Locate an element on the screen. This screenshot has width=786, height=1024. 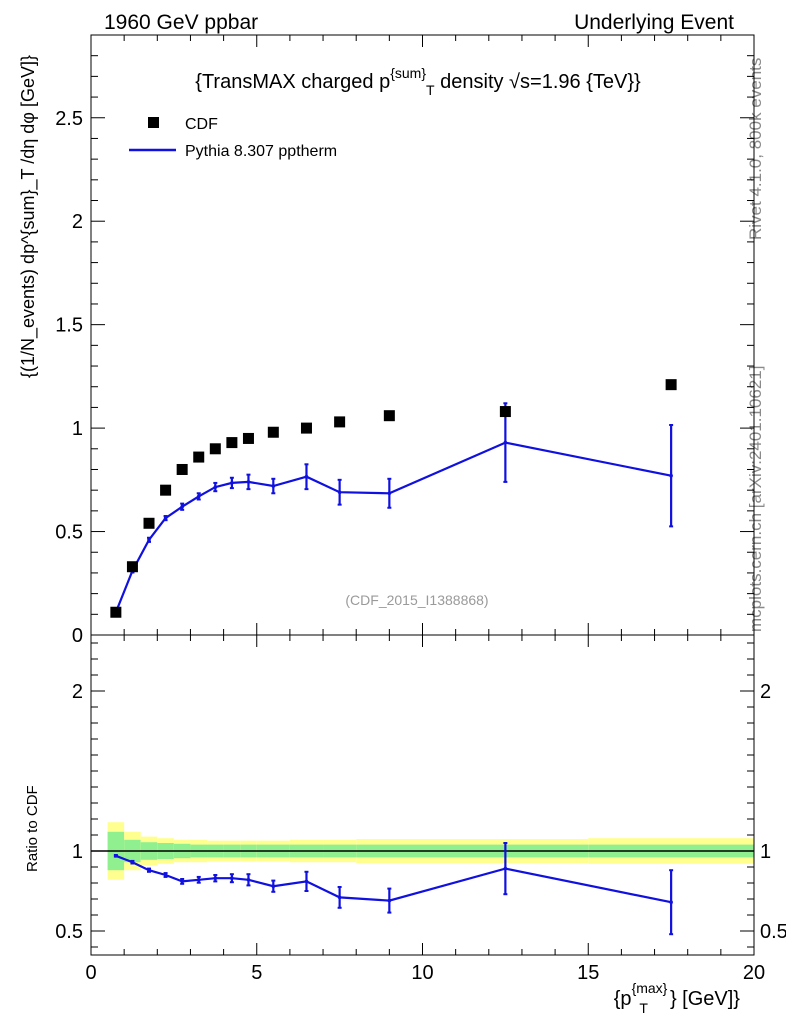
header-left: 1960 GeV ppbar is located at coordinates (181, 22).